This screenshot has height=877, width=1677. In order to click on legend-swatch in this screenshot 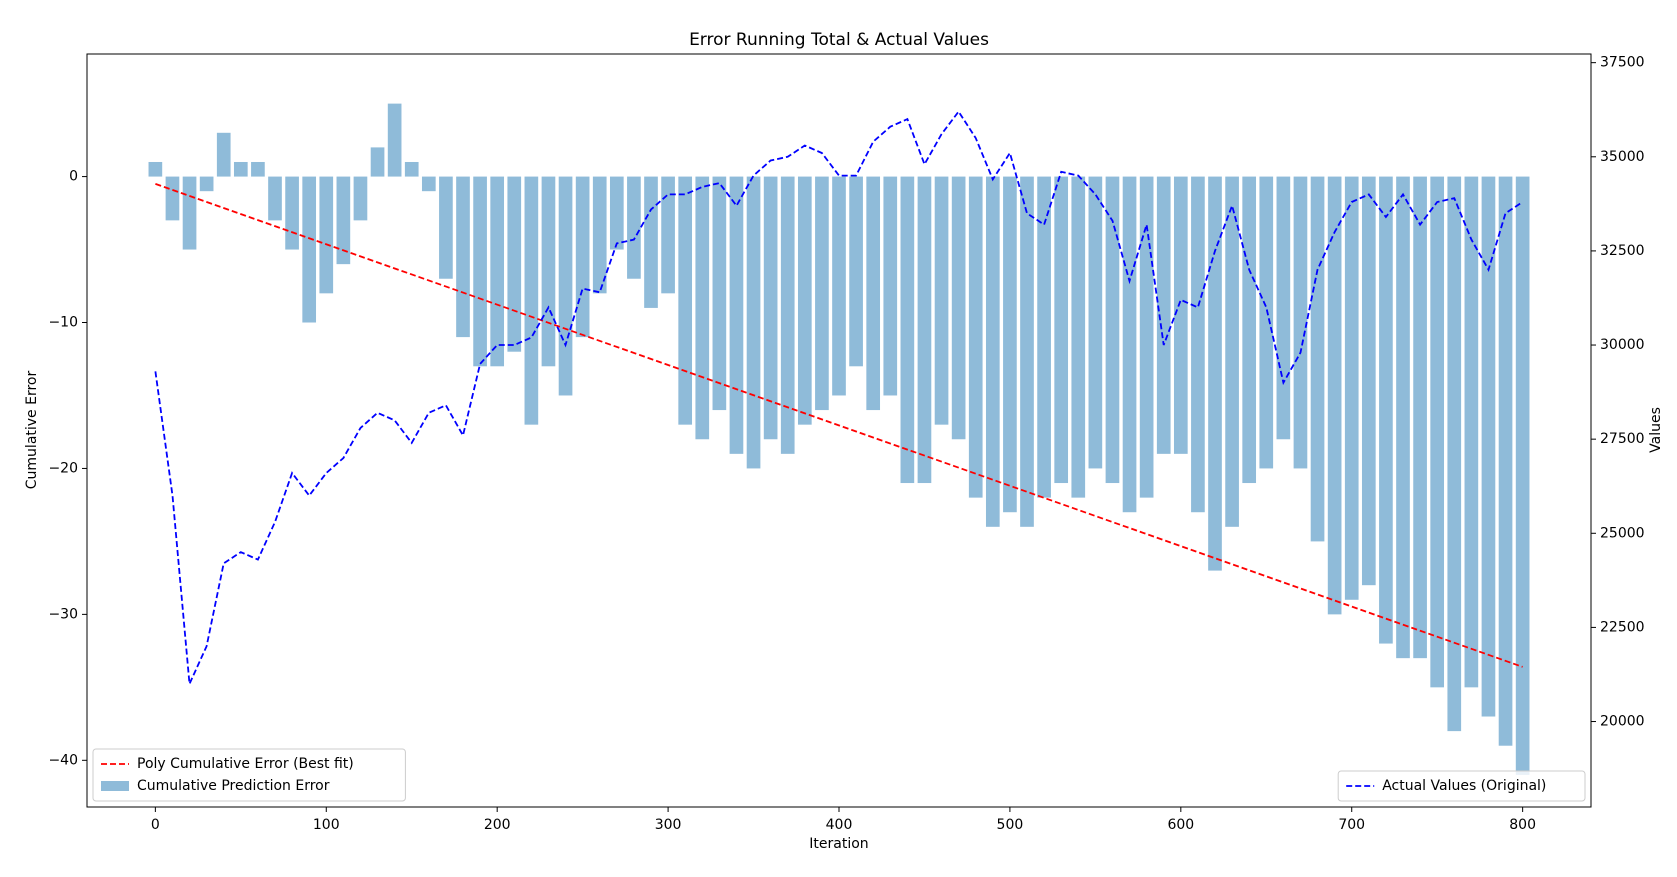, I will do `click(115, 786)`.